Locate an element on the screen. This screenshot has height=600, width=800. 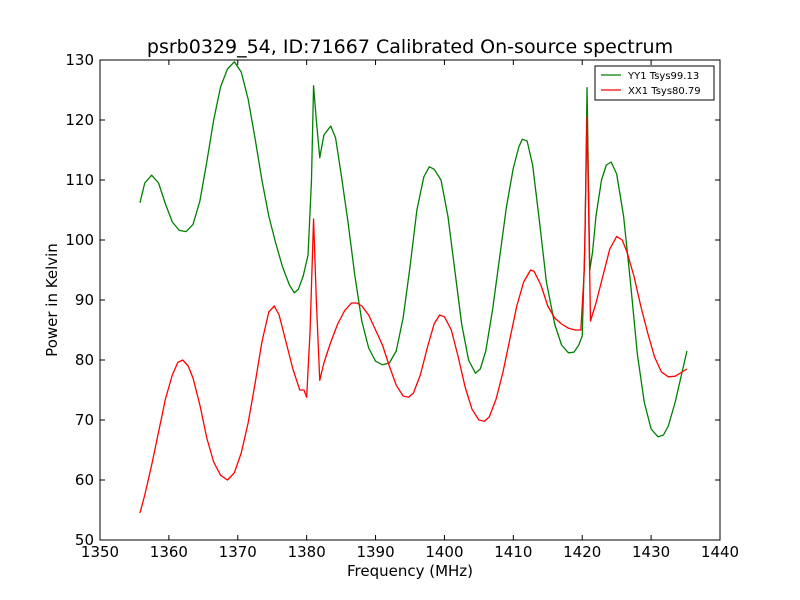
y-tick-label: 110 is located at coordinates (79, 180).